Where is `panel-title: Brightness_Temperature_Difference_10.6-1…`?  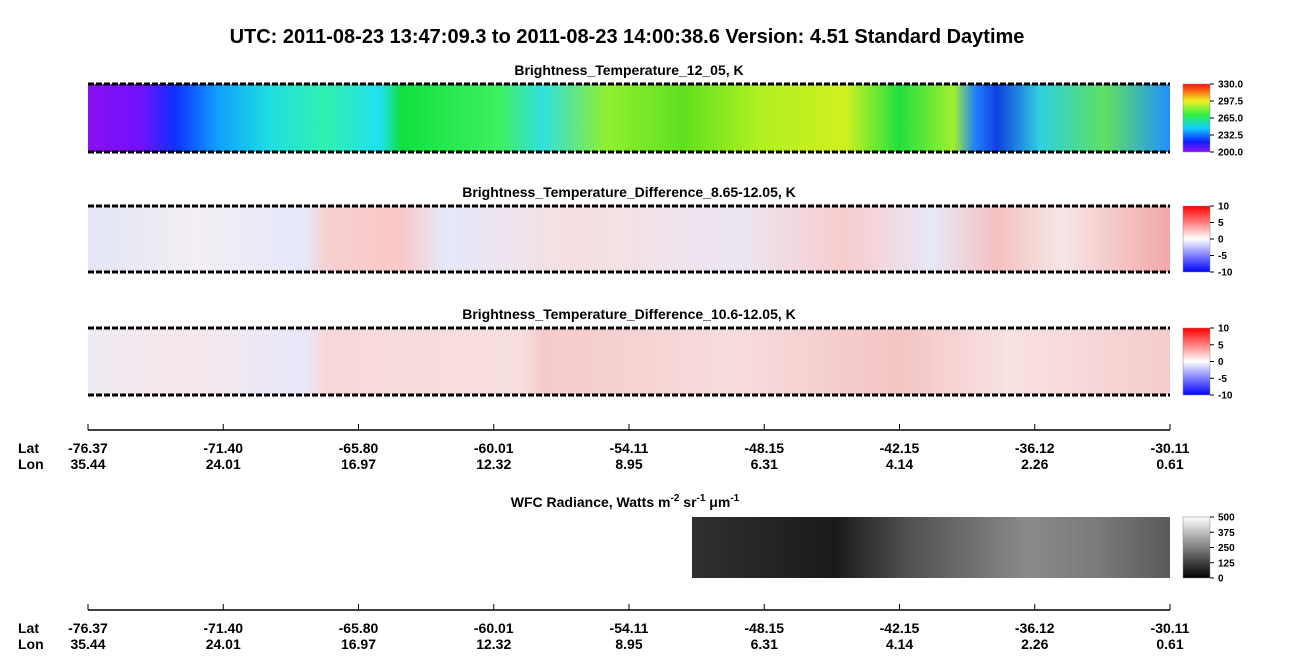 panel-title: Brightness_Temperature_Difference_10.6-1… is located at coordinates (629, 314).